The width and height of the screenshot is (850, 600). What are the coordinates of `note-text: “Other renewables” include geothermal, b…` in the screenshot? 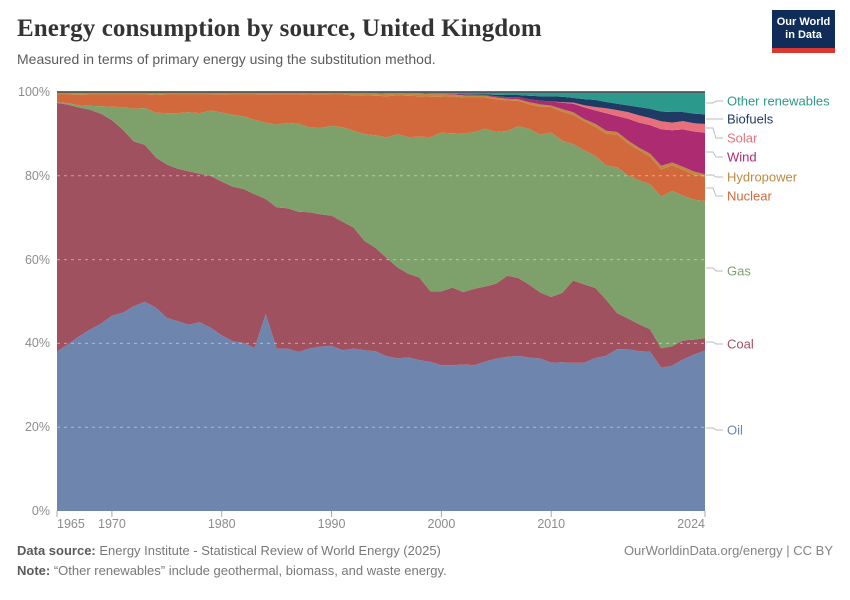 It's located at (248, 570).